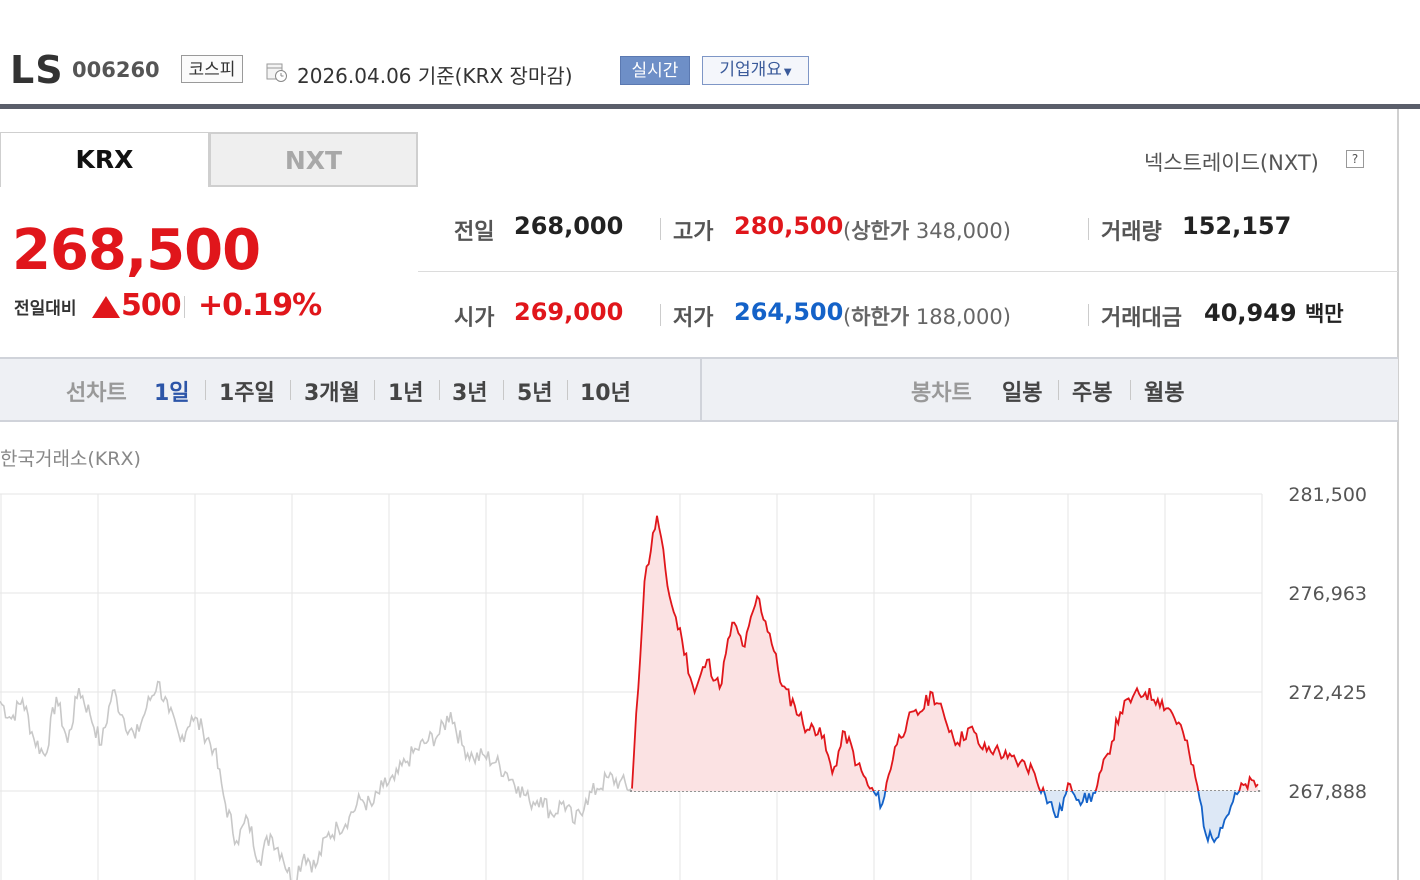 This screenshot has width=1420, height=880. I want to click on calendar-clock-icon, so click(276, 72).